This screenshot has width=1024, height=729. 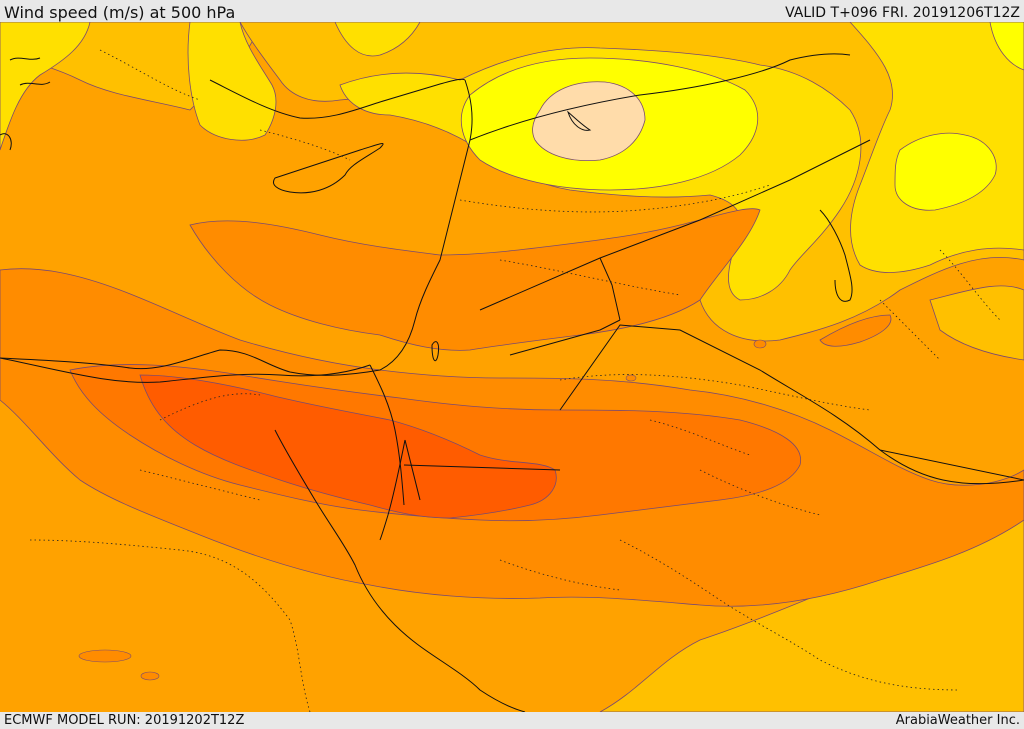 What do you see at coordinates (589, 121) in the screenshot?
I see `contour-lightest` at bounding box center [589, 121].